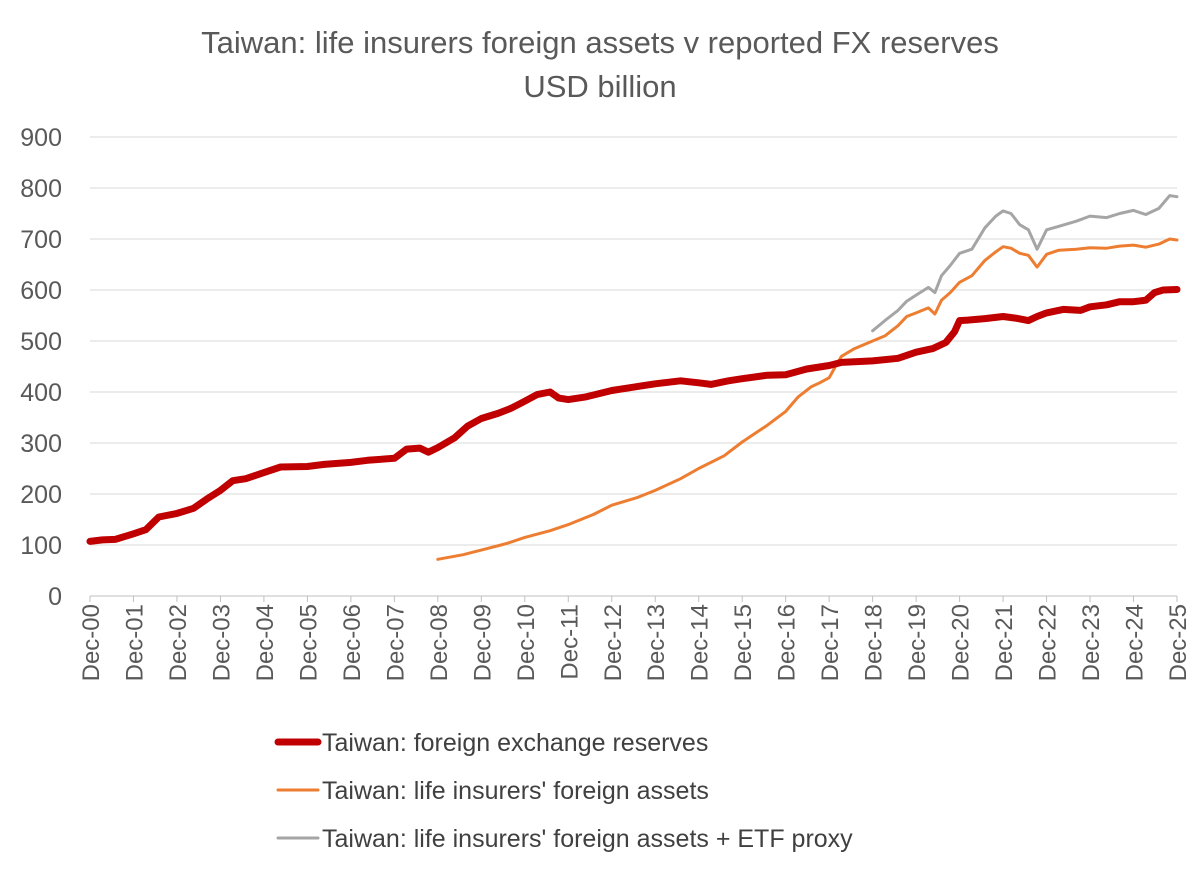 This screenshot has height=872, width=1200. I want to click on legend-label-0: Taiwan: foreign exchange reserves, so click(515, 743).